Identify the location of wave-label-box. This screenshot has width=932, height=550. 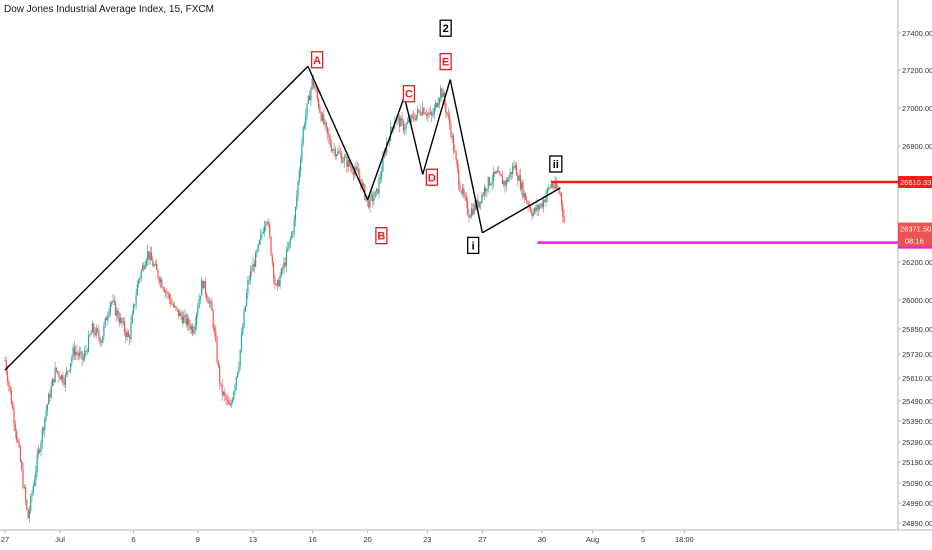
(432, 177).